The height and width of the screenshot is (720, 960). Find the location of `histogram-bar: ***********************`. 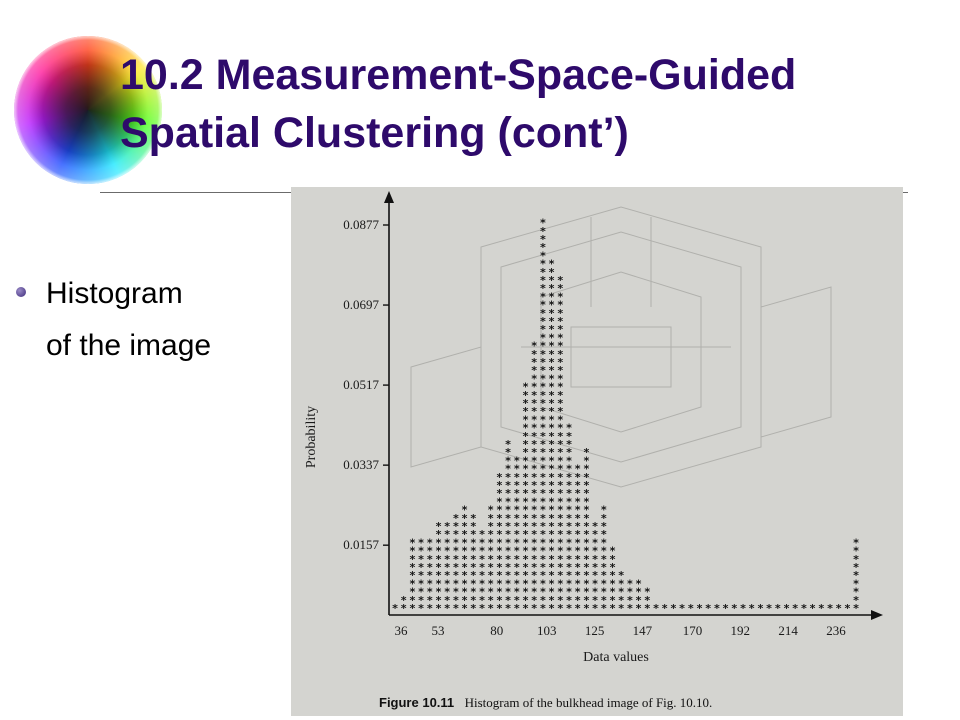

histogram-bar: *********************** is located at coordinates (569, 518).